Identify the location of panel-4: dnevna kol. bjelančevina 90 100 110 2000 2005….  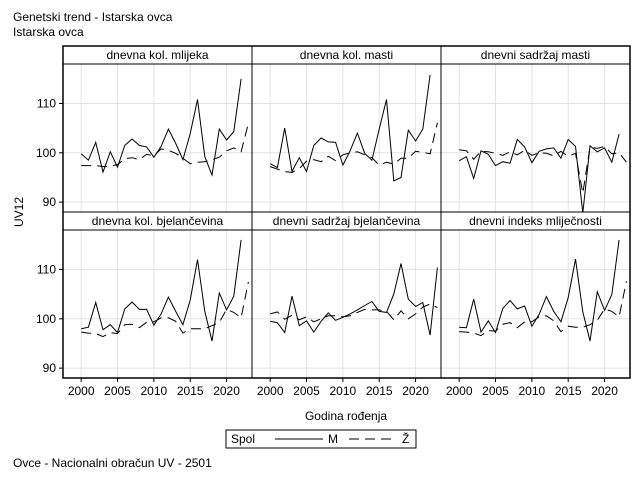
(144, 304).